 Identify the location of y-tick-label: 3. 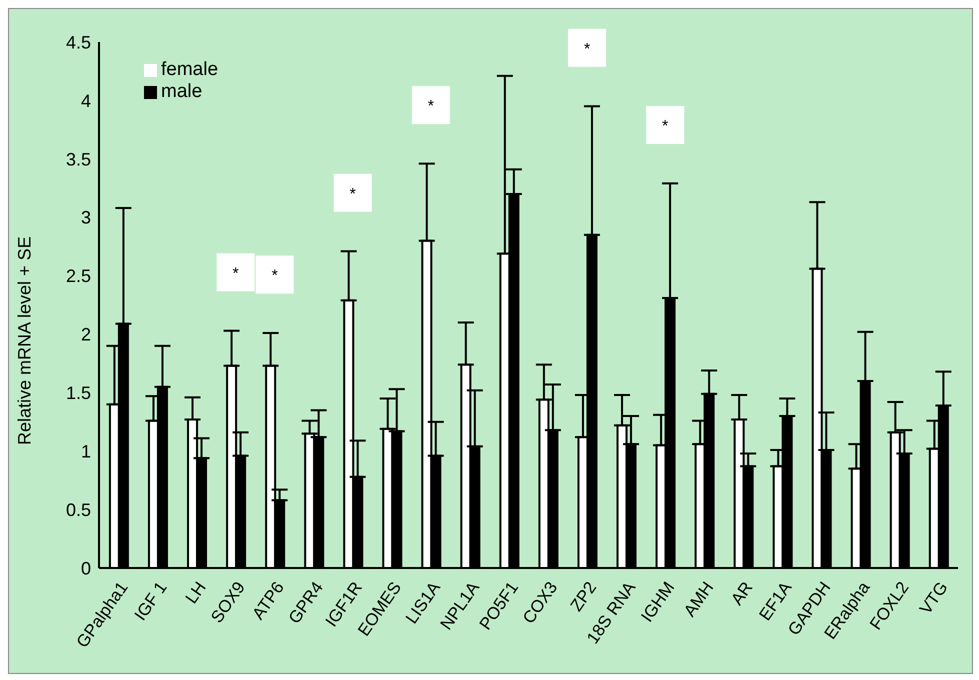
(85, 218).